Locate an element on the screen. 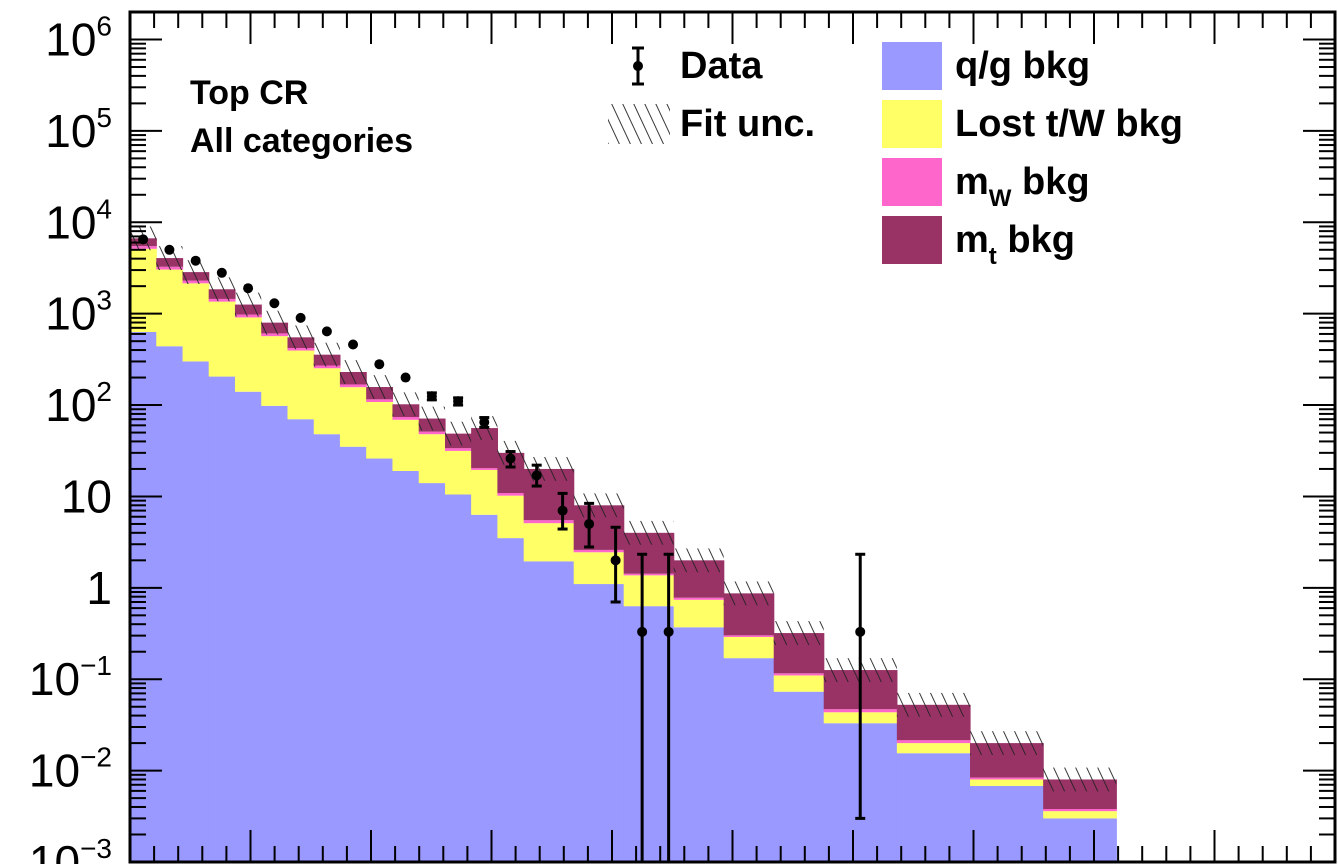  y-tick-label: 10⁻² is located at coordinates (70, 769).